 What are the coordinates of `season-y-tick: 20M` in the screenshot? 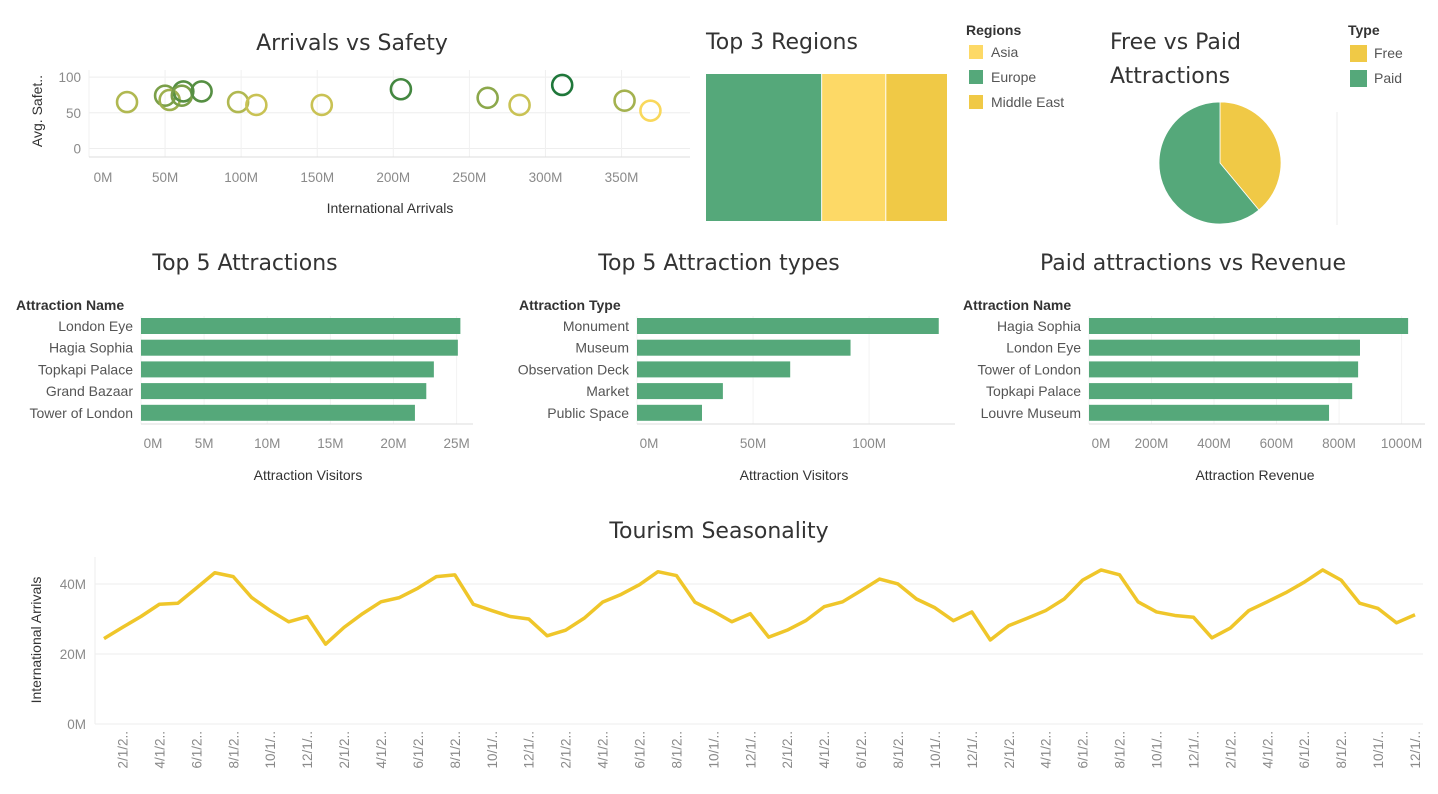 It's located at (73, 654).